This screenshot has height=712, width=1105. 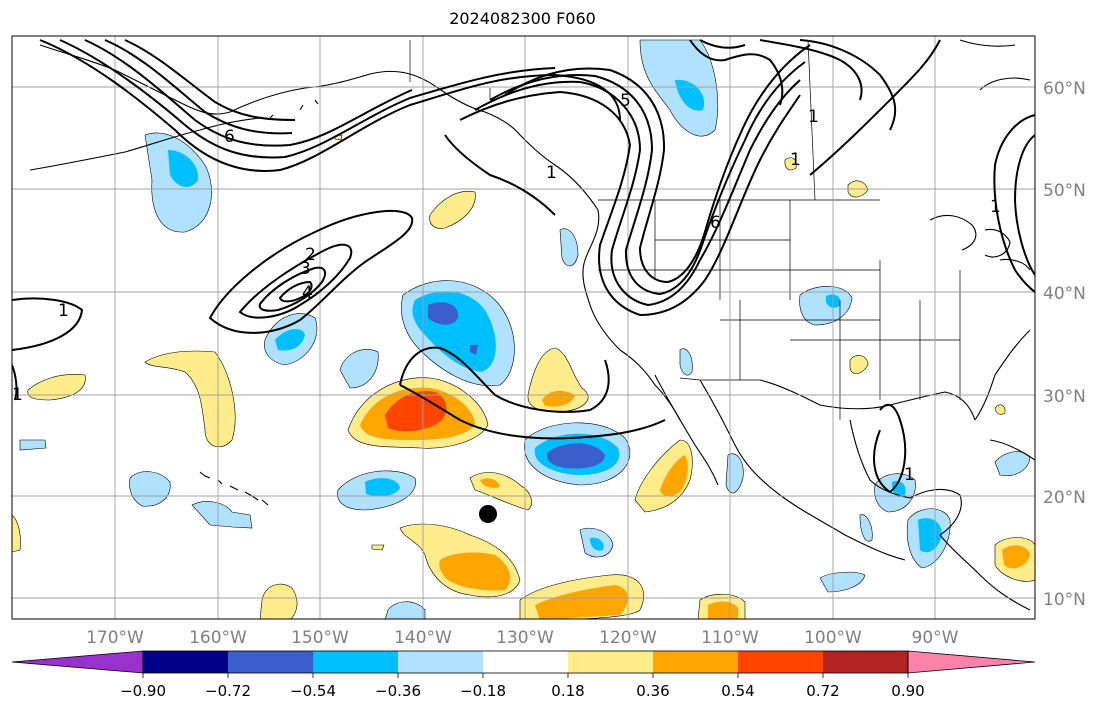 What do you see at coordinates (567, 691) in the screenshot?
I see `colorbar-tick-label: 0.18` at bounding box center [567, 691].